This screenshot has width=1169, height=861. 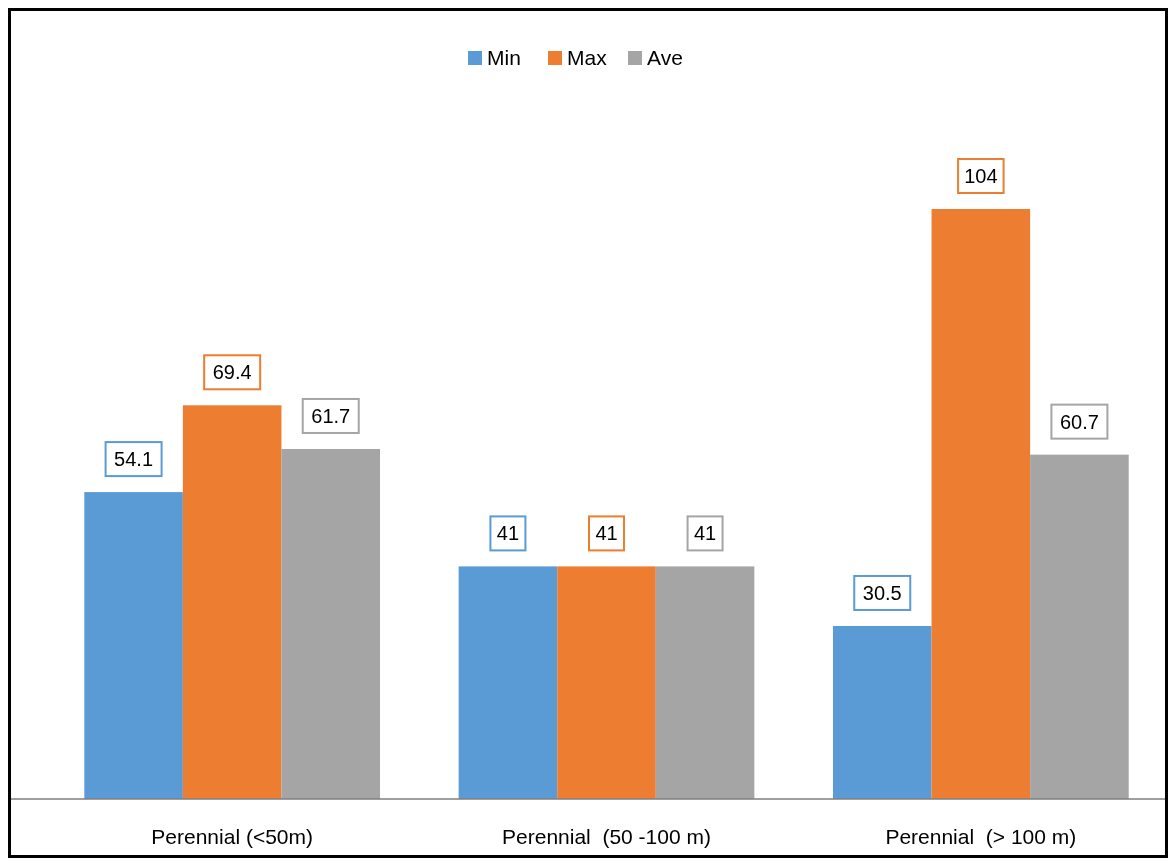 I want to click on x-tick-label: Perennial (<50m), so click(x=232, y=836).